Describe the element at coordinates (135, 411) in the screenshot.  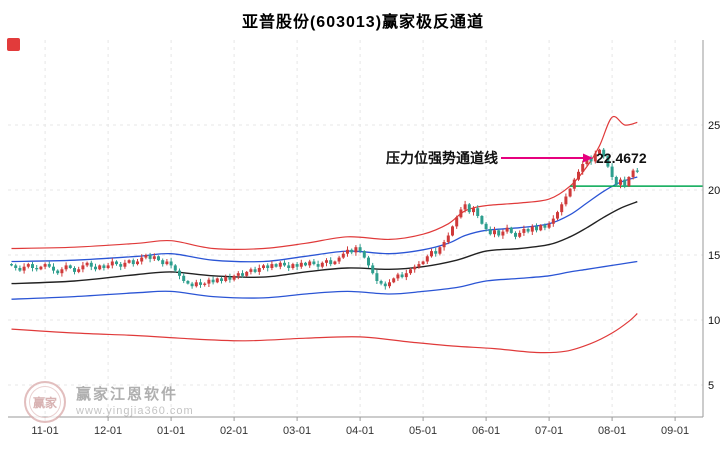
I see `watermark-url: www.yingjia360.com` at that location.